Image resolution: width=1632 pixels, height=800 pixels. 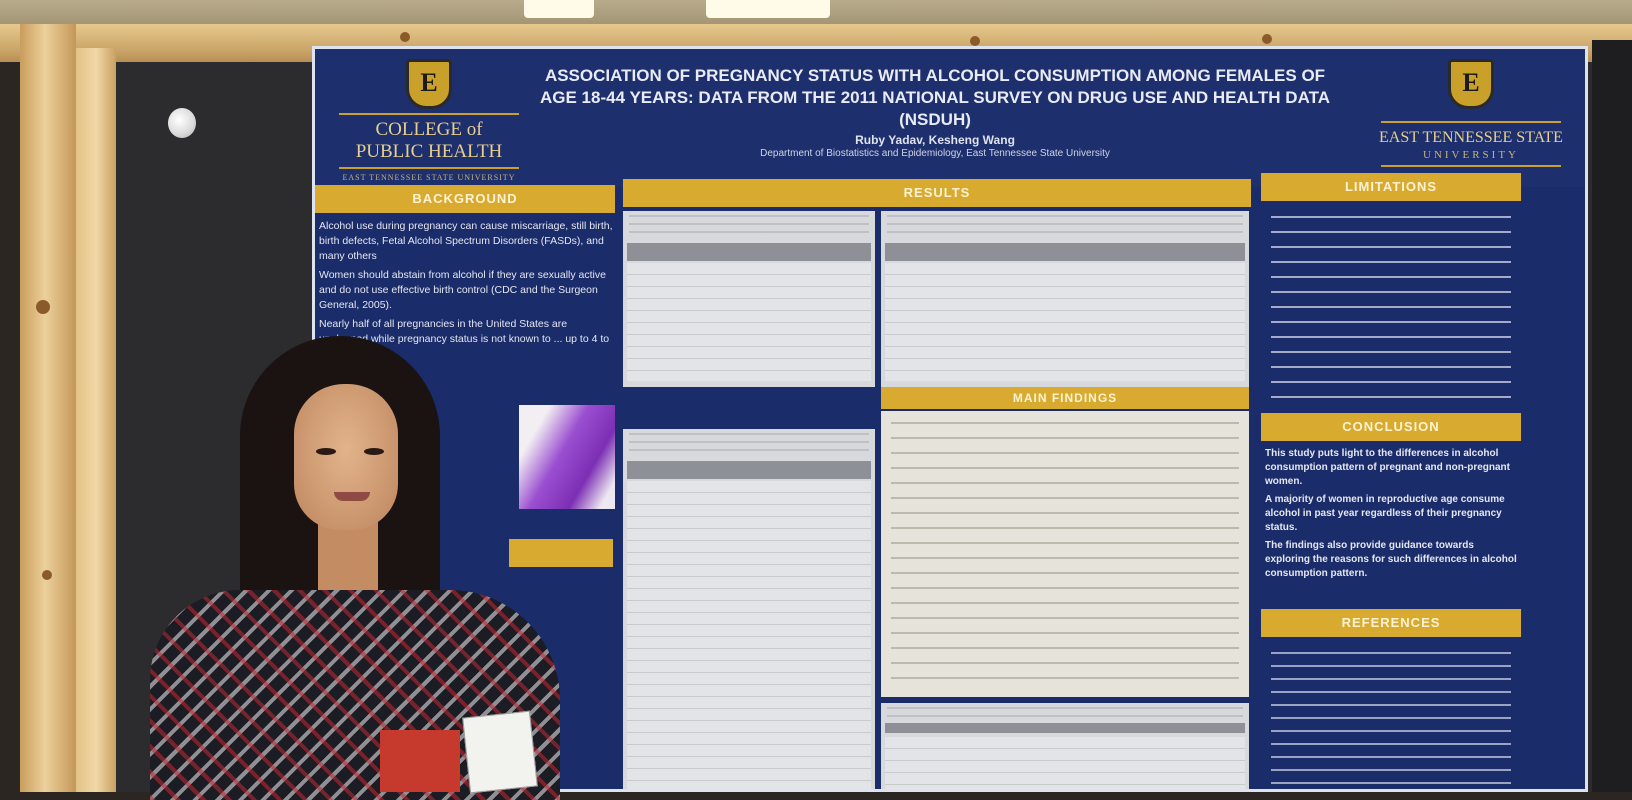 I want to click on limitations-lines, so click(x=1391, y=307).